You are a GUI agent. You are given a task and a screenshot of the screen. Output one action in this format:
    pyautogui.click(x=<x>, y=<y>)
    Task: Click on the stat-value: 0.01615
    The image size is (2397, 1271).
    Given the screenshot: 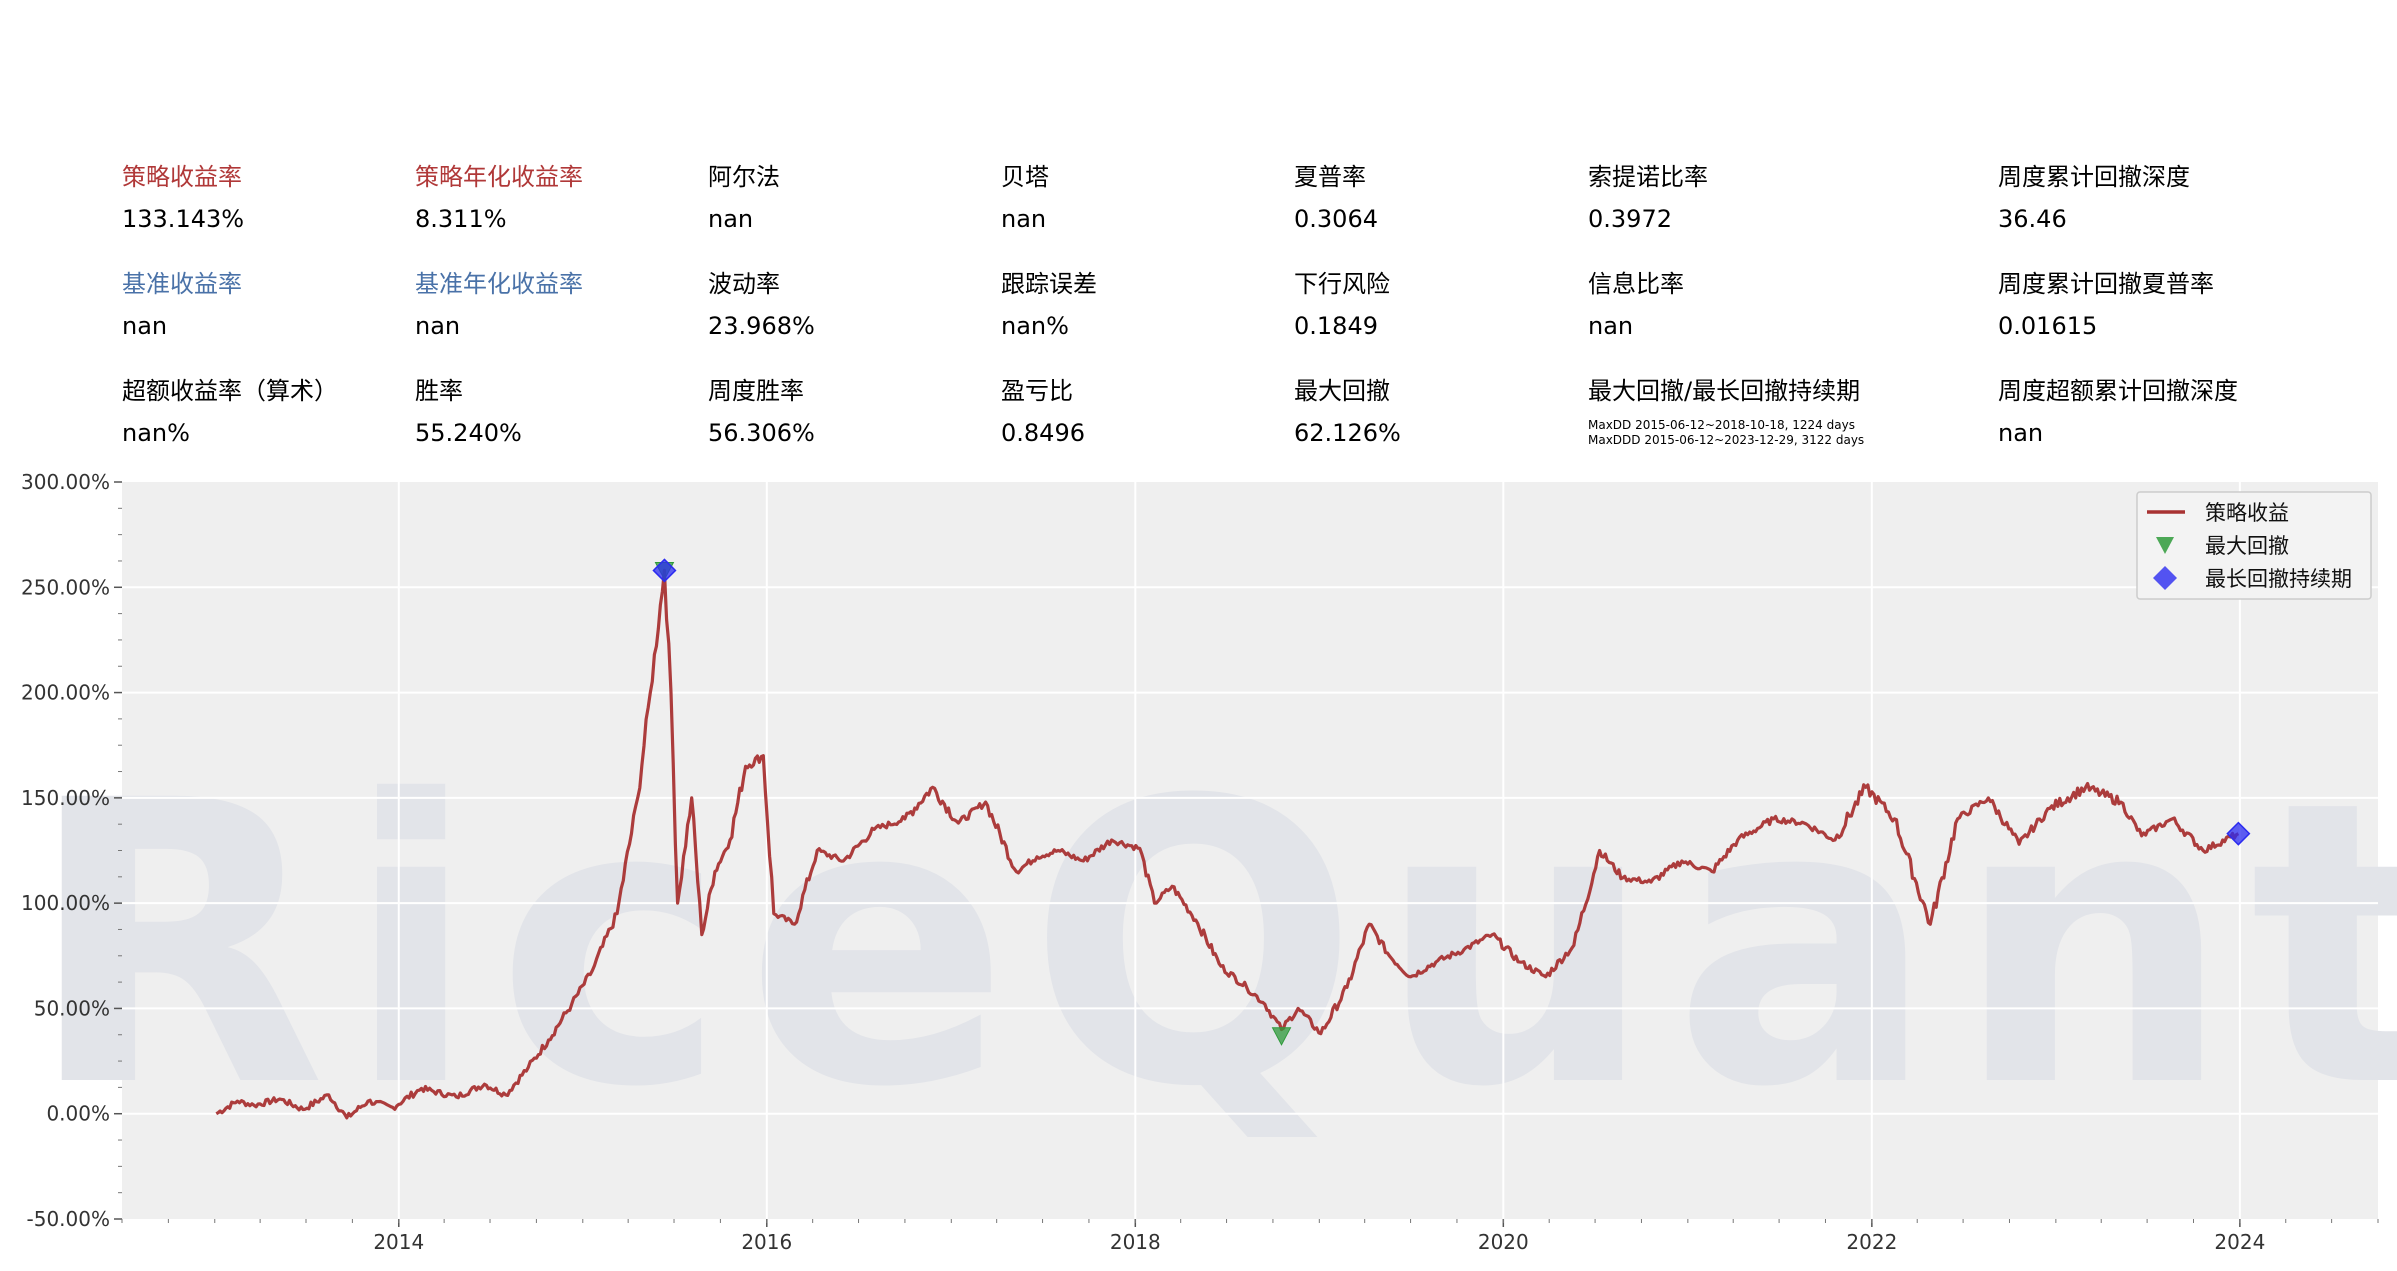 What is the action you would take?
    pyautogui.click(x=2048, y=326)
    